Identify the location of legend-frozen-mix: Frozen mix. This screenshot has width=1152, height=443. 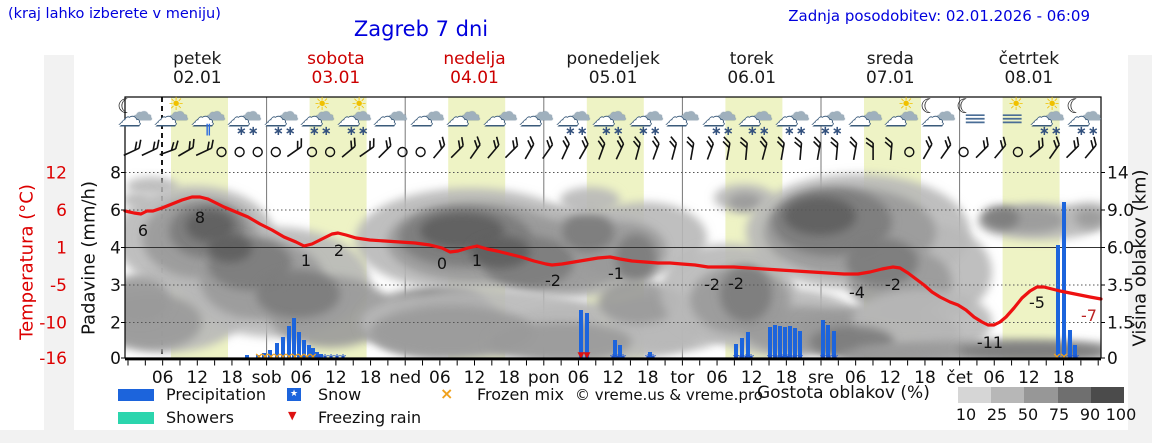
(521, 394).